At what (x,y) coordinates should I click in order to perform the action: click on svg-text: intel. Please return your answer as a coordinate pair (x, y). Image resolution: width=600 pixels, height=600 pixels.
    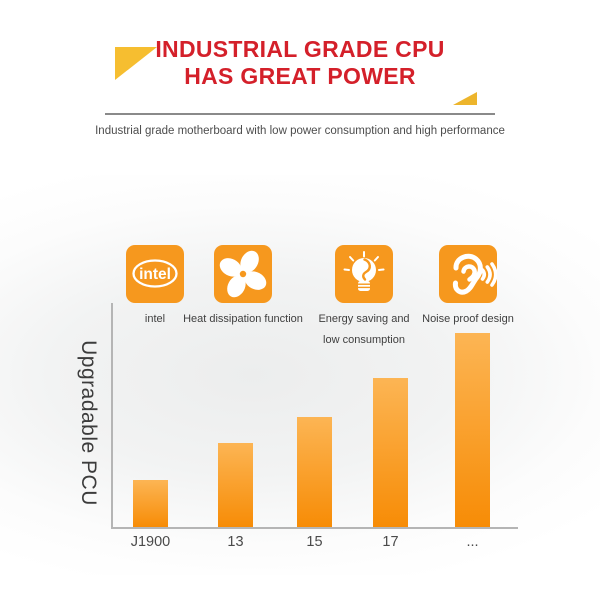
    Looking at the image, I should click on (155, 274).